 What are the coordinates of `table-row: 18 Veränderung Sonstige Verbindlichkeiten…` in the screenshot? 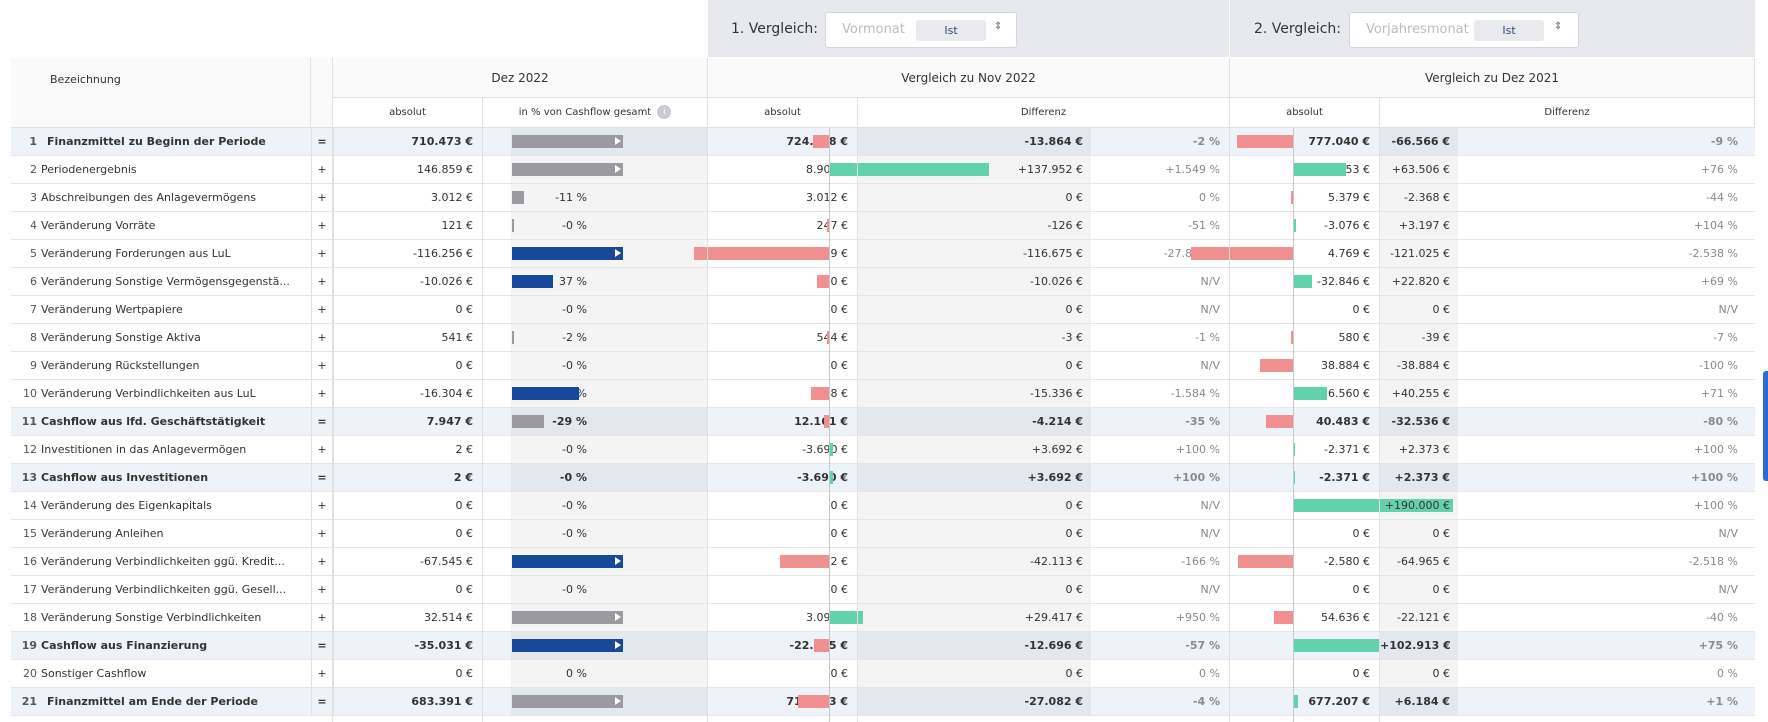 It's located at (883, 618).